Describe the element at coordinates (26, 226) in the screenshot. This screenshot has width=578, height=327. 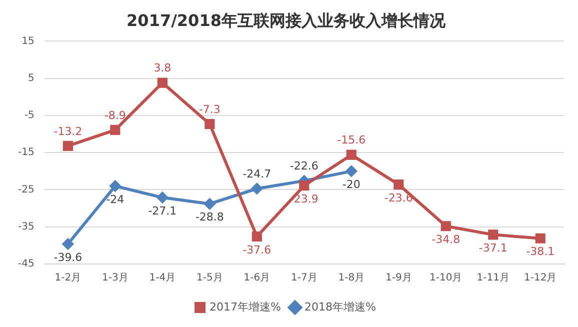
I see `y-tick-label: -35` at that location.